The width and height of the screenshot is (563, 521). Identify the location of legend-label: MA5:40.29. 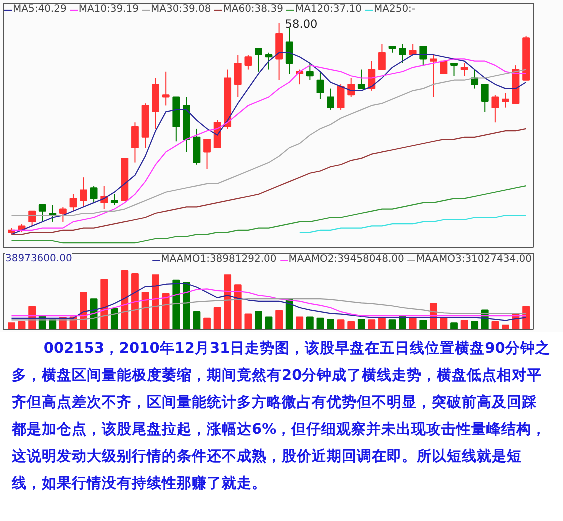
(40, 9).